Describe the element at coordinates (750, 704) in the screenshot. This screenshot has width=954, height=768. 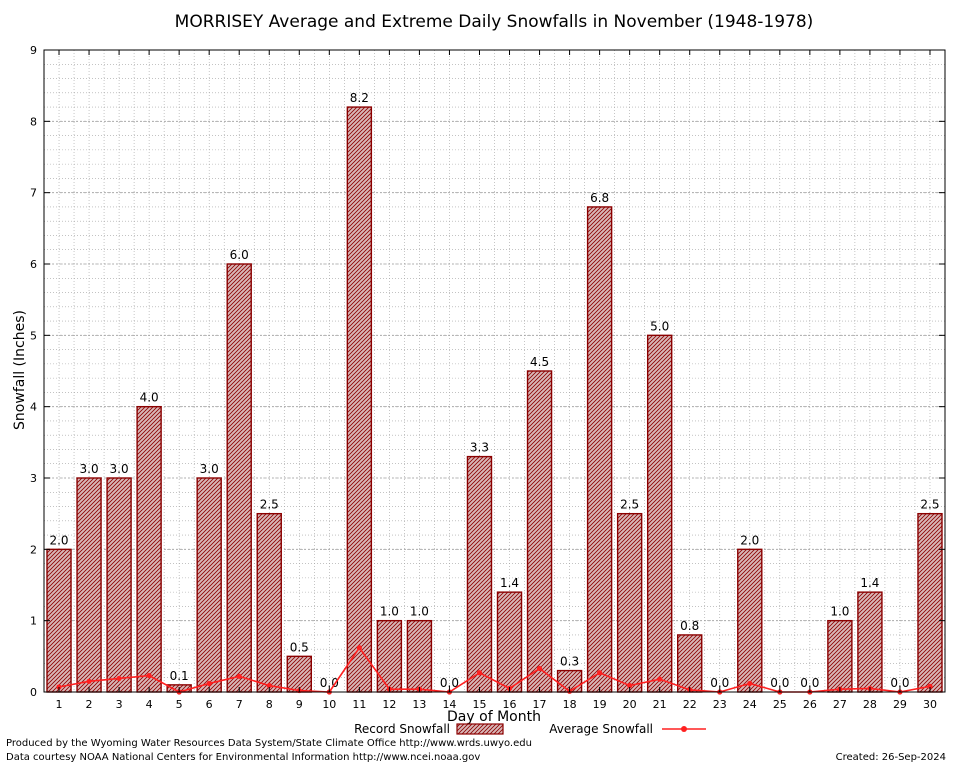
I see `x-tick-label: 24` at that location.